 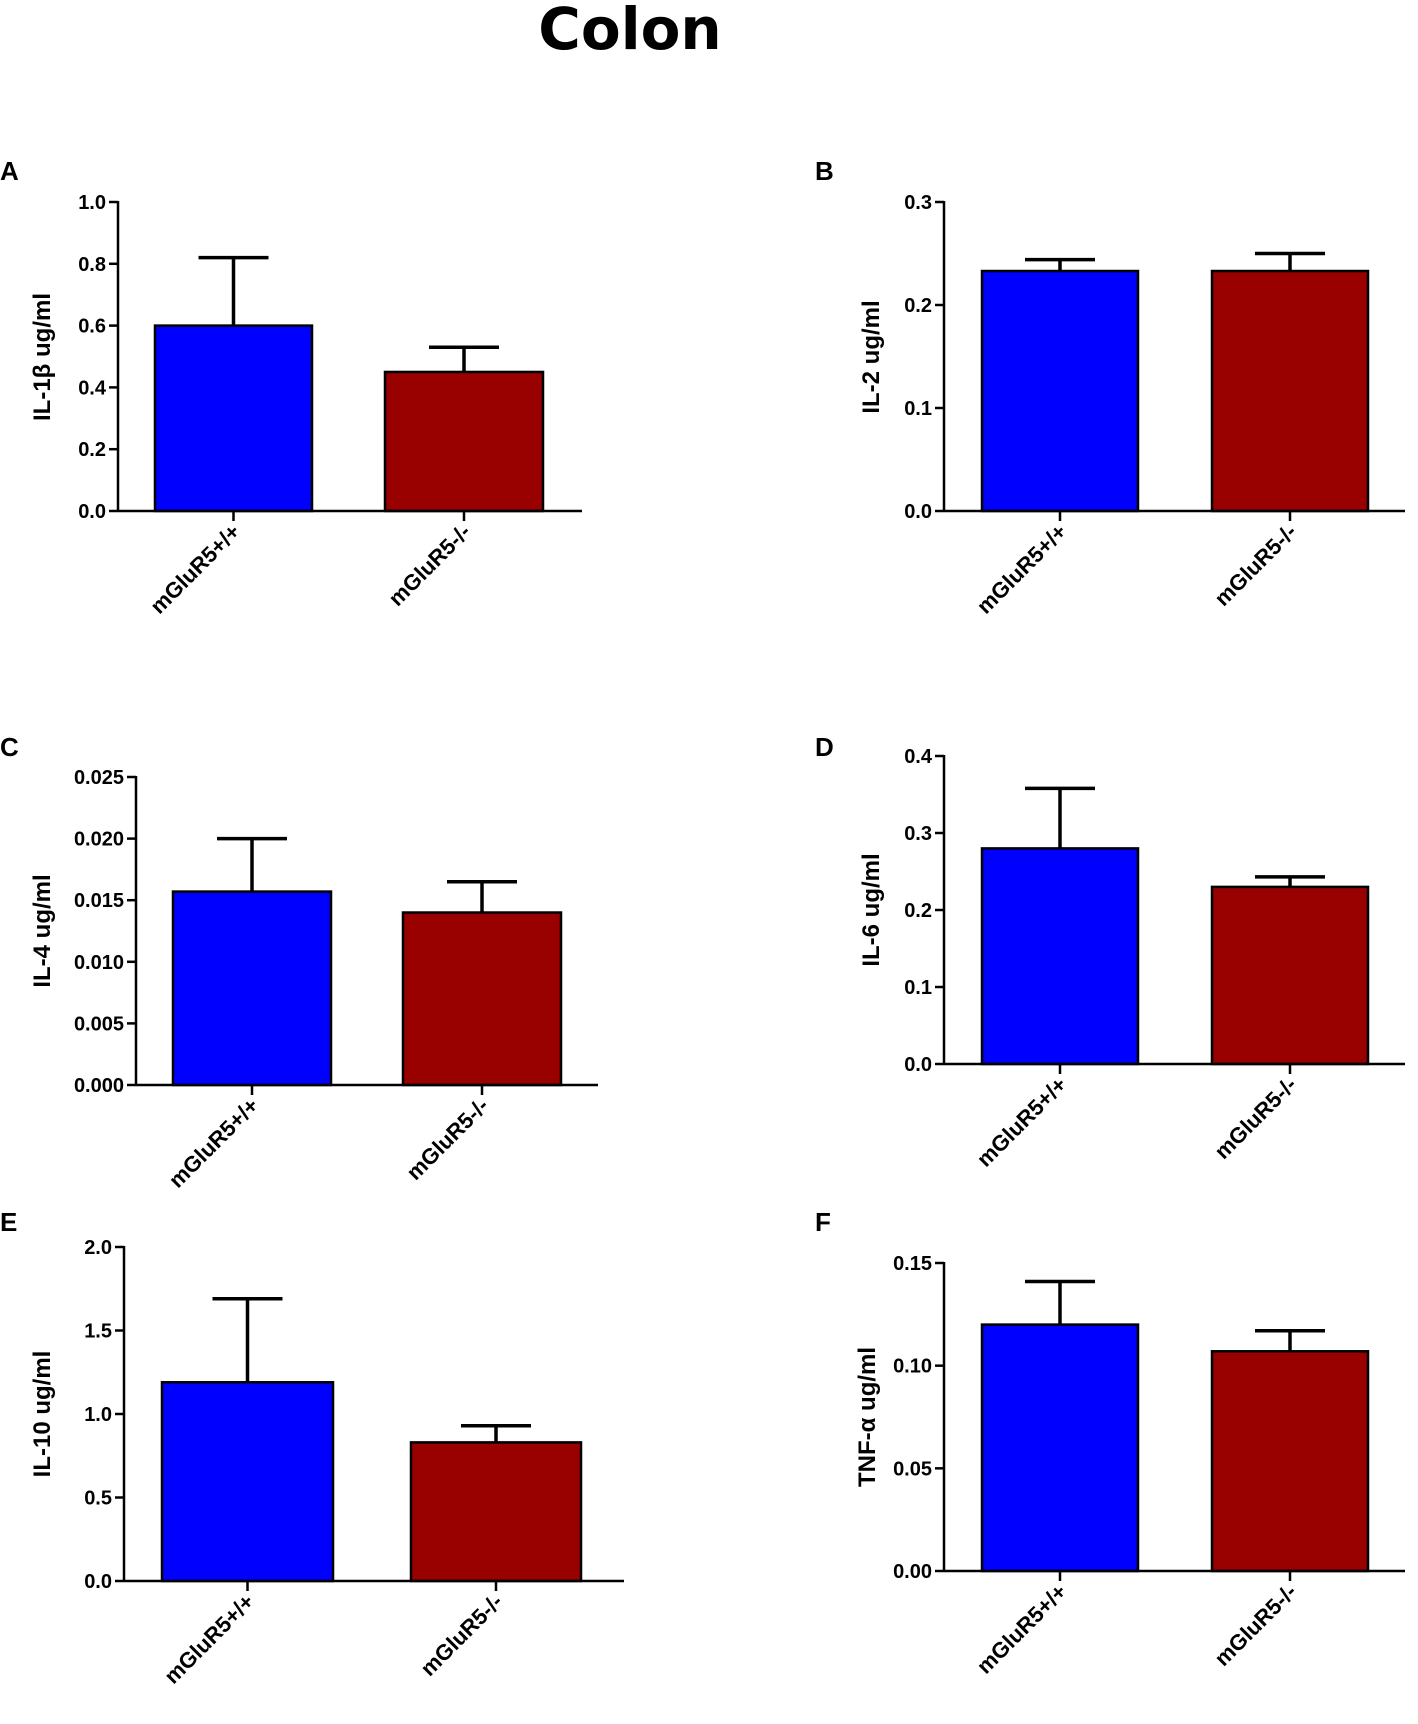 I want to click on y-tick-label: 0.8, so click(x=92, y=265).